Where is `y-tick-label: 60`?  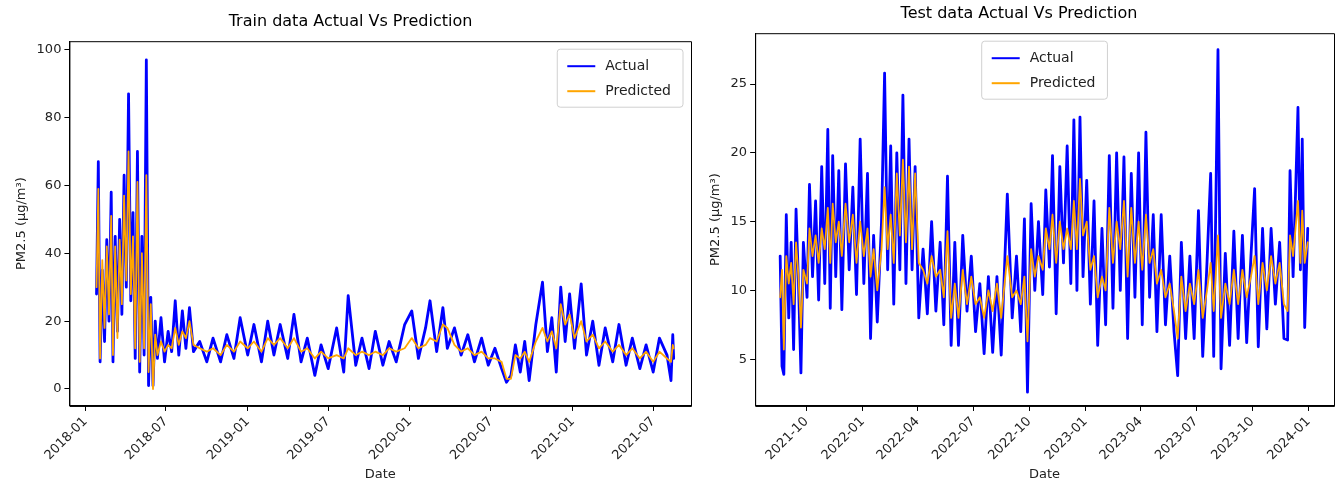
y-tick-label: 60 is located at coordinates (53, 184).